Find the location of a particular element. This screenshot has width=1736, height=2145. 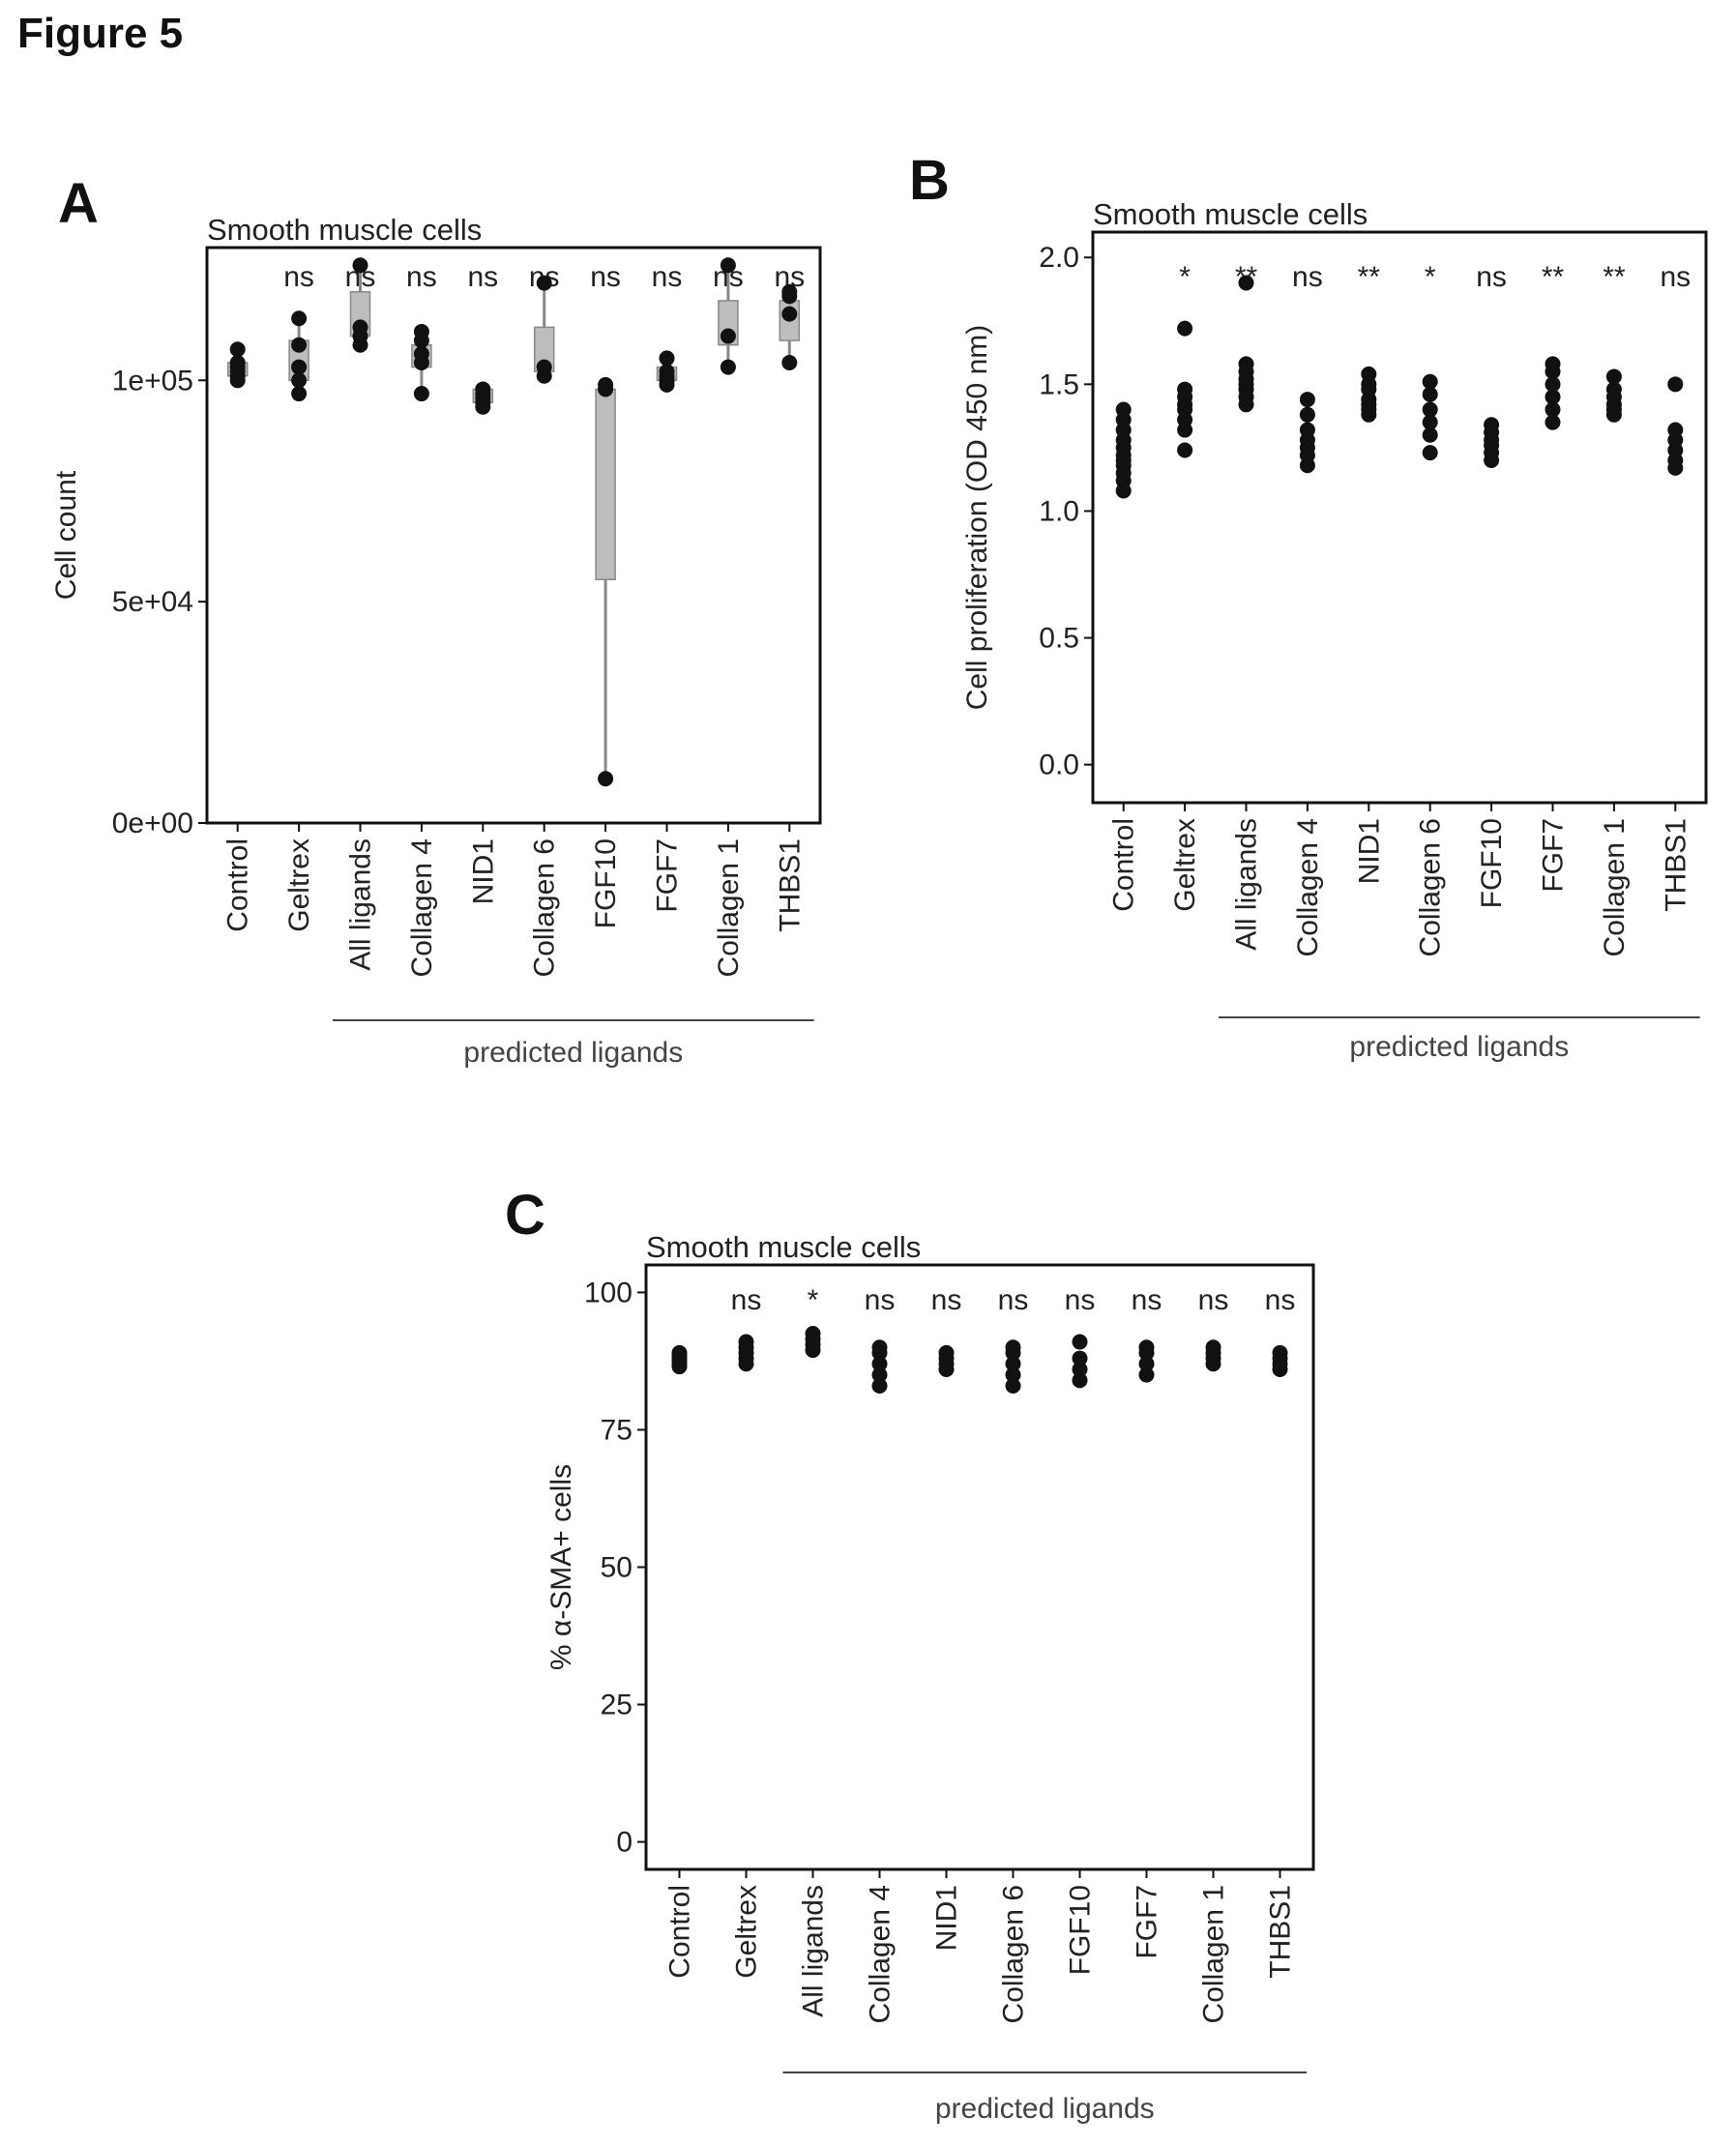

y-tick-label: 1.0 is located at coordinates (1059, 511).